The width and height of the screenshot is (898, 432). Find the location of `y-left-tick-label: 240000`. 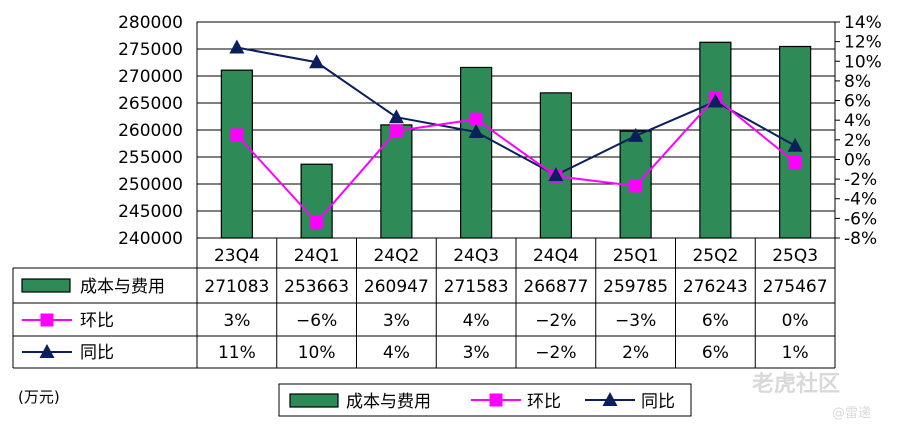

y-left-tick-label: 240000 is located at coordinates (150, 239).